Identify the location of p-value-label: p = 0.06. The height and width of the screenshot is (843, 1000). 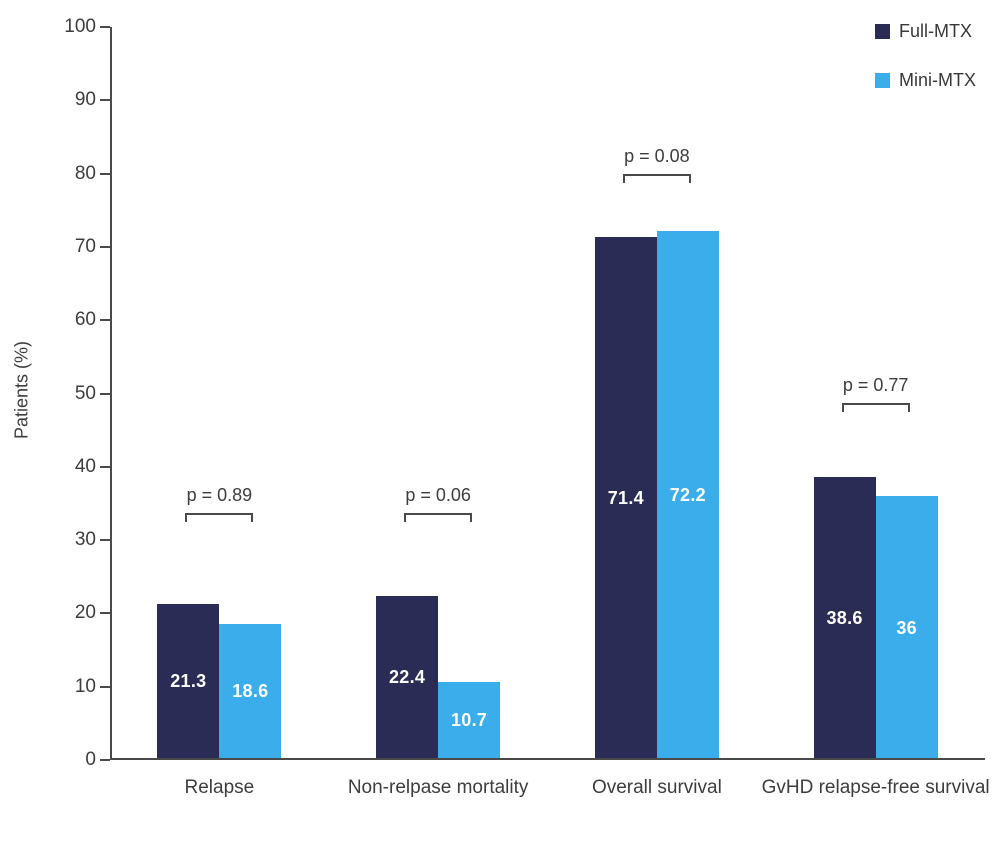
(438, 494).